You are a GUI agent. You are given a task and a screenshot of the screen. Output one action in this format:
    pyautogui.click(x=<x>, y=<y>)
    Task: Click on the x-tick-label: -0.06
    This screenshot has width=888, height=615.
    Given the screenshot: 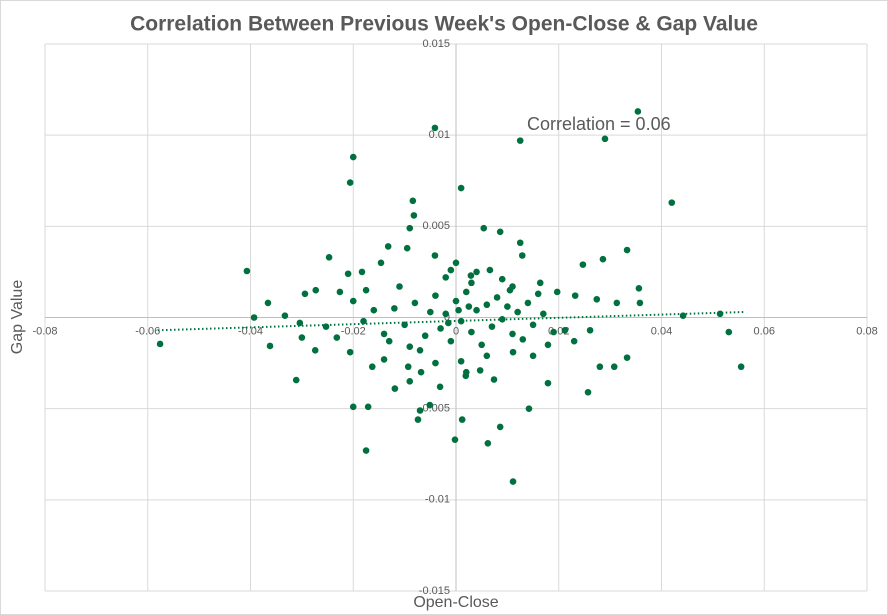 What is the action you would take?
    pyautogui.click(x=147, y=331)
    